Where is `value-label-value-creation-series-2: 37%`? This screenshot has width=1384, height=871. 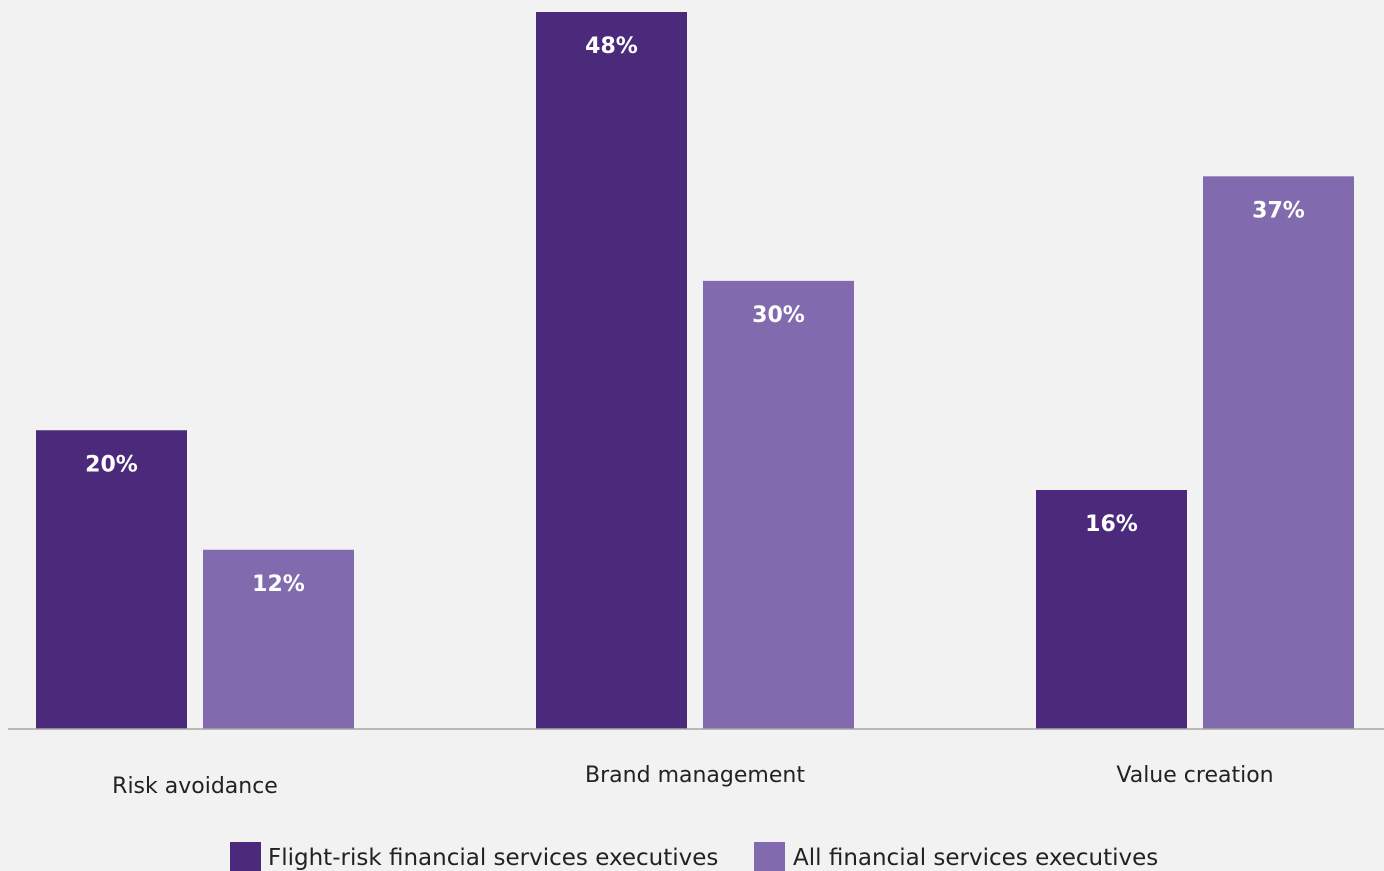 value-label-value-creation-series-2: 37% is located at coordinates (1278, 210).